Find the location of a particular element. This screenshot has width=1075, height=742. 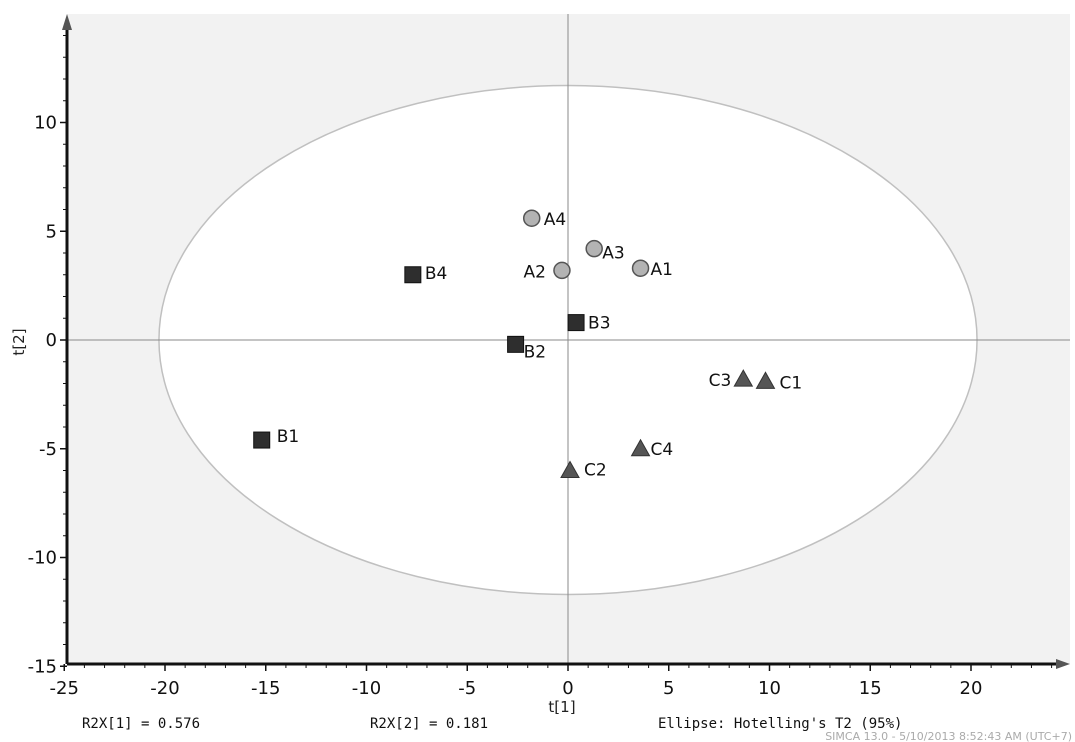

point-label-b4: B4 is located at coordinates (436, 274).